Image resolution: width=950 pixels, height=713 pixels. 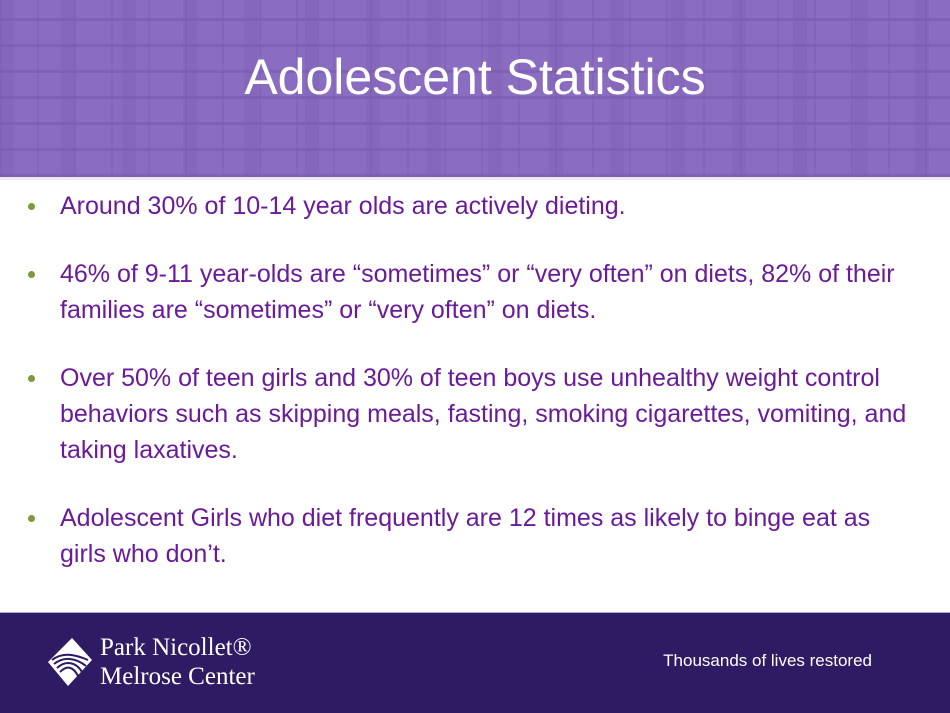 I want to click on park-nicollet-logo: Park Nicollet® Melrose Center, so click(x=151, y=662).